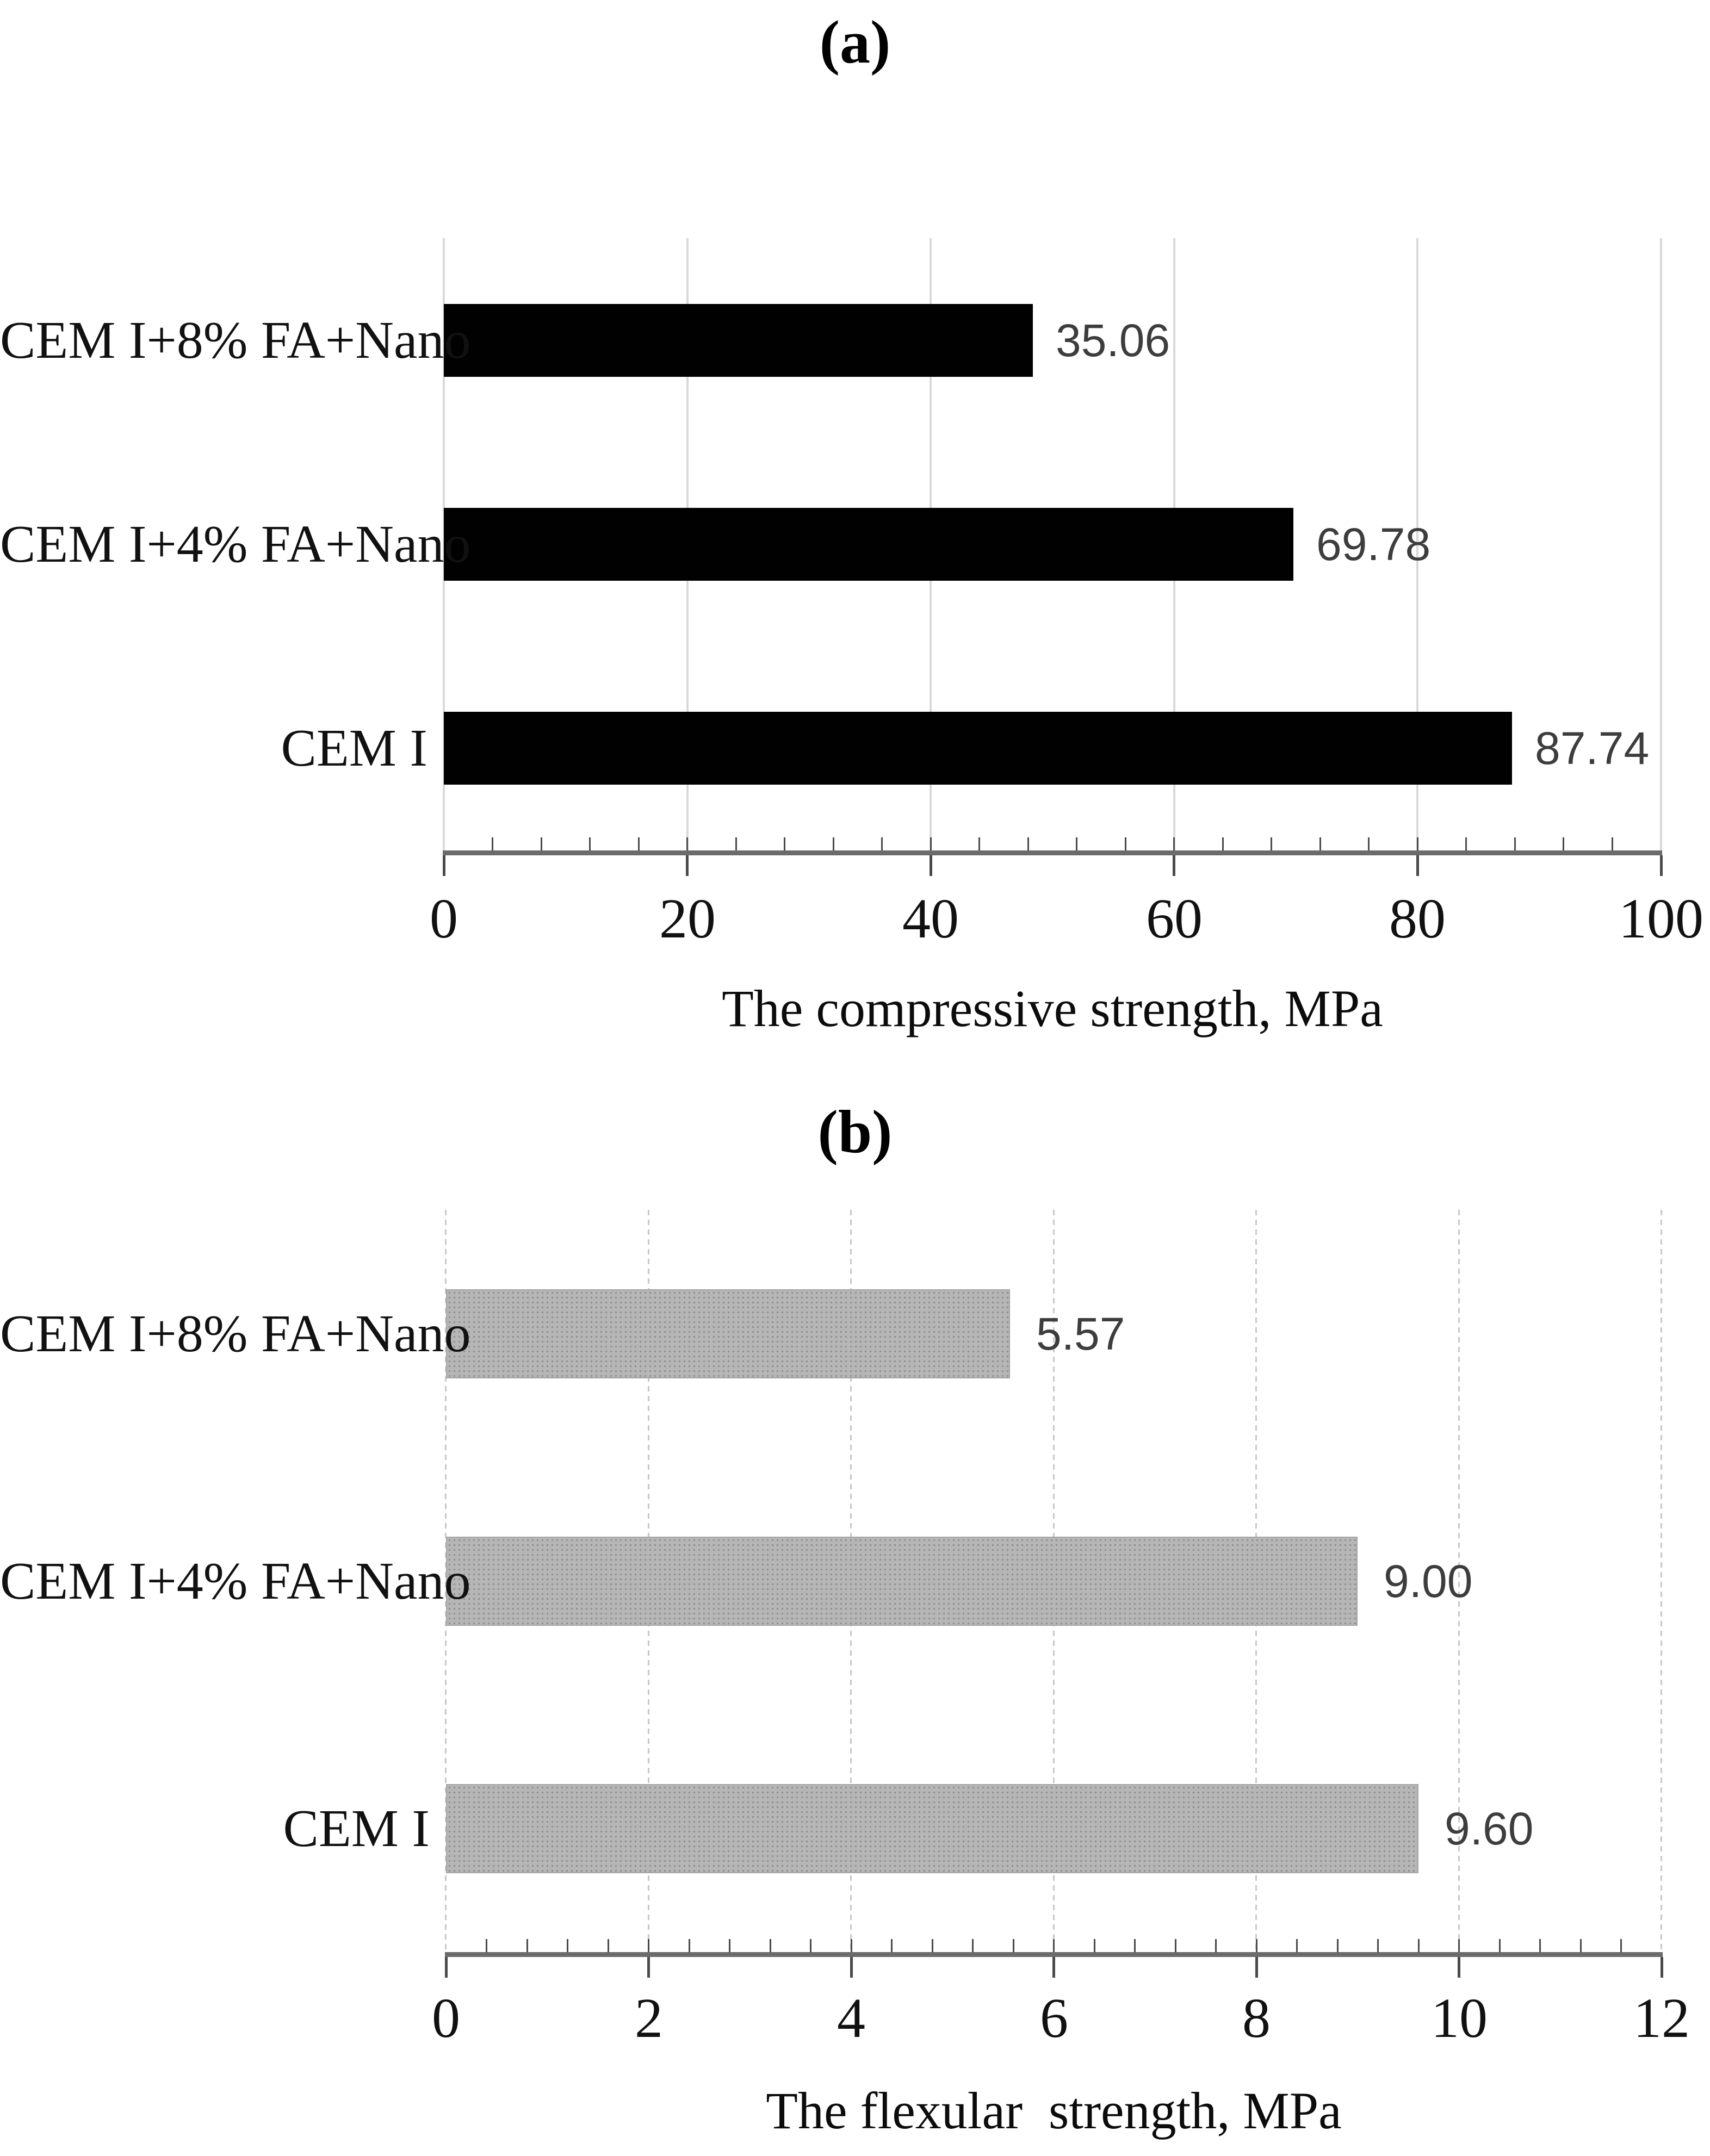 The width and height of the screenshot is (1710, 2156). Describe the element at coordinates (855, 42) in the screenshot. I see `panel-a-title: (a)` at that location.